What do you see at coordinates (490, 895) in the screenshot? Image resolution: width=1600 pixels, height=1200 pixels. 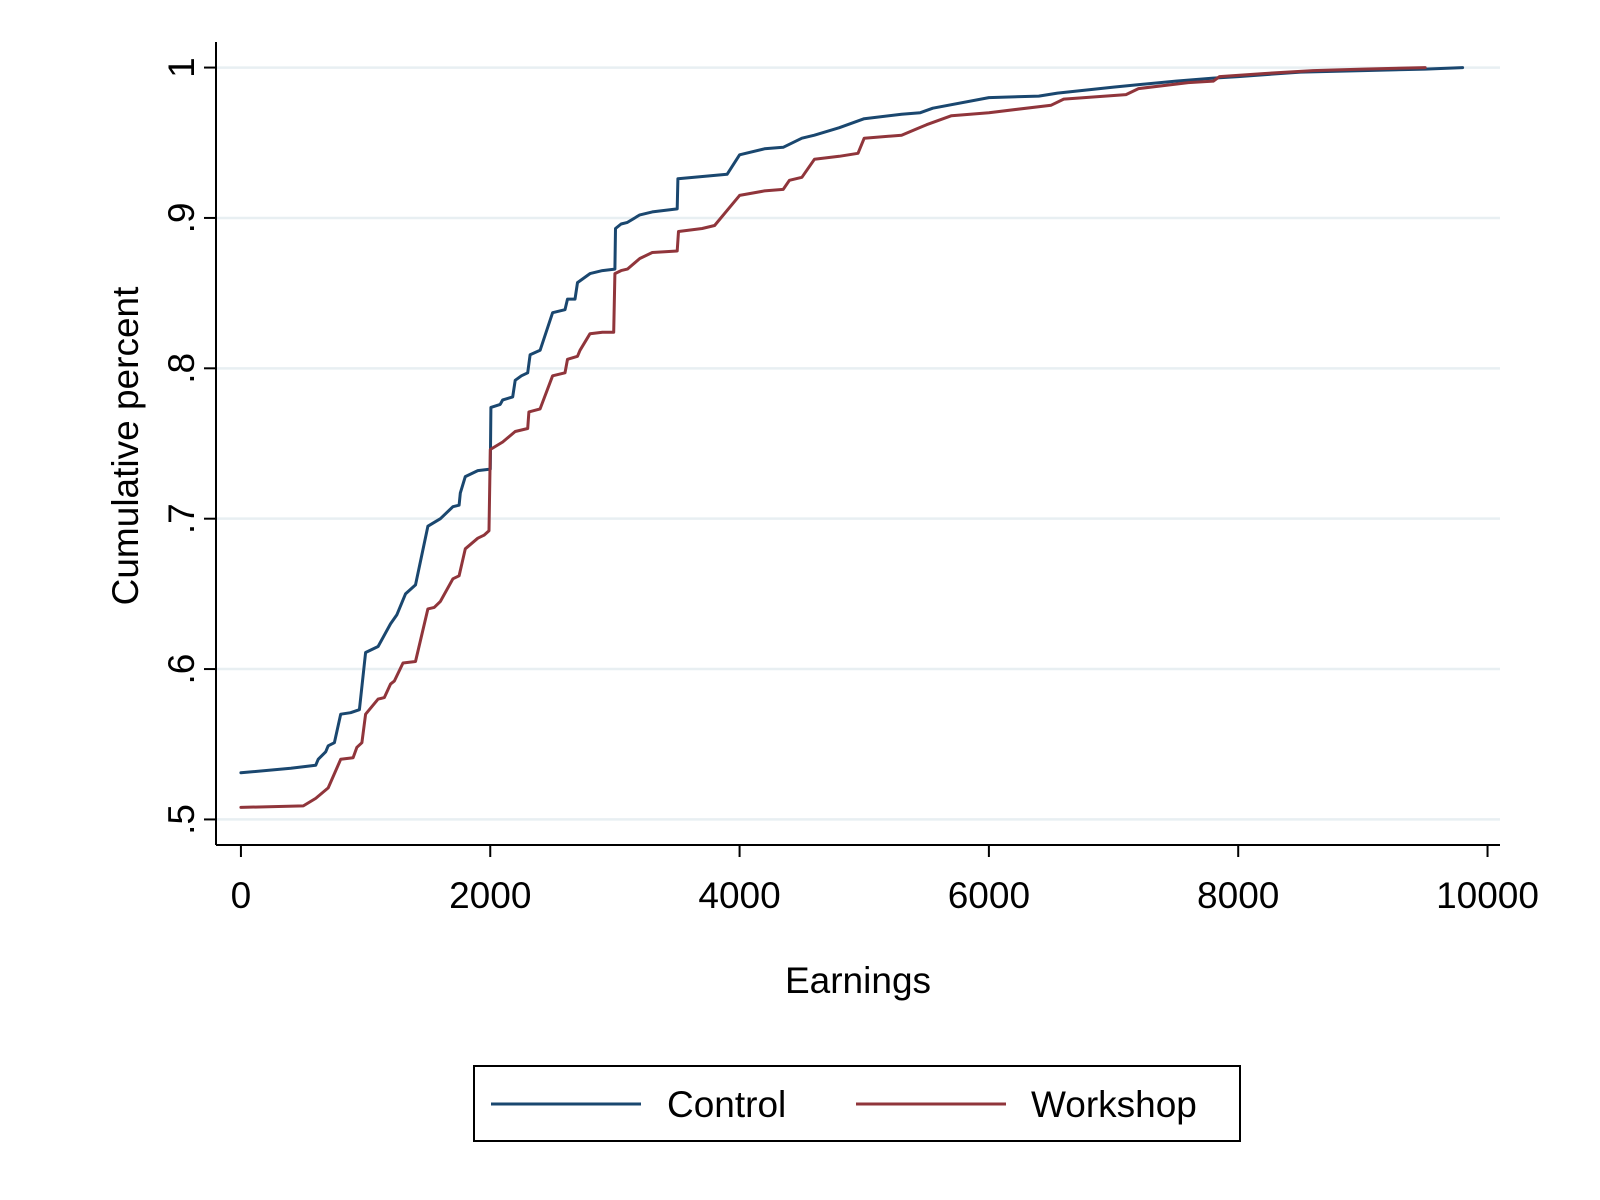 I see `x-tick-label: 2000` at bounding box center [490, 895].